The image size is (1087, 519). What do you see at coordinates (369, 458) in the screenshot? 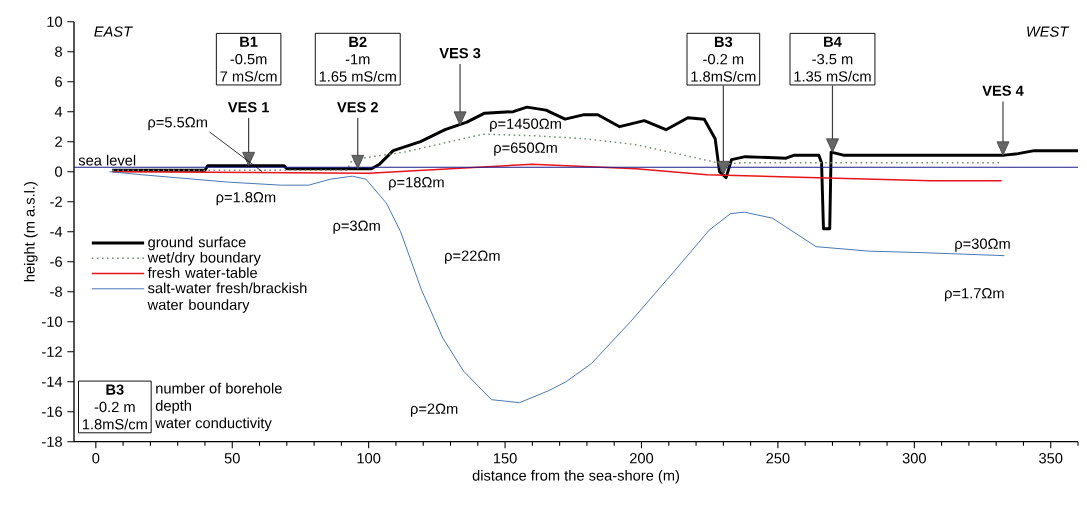
I see `x-tick-label: 100` at bounding box center [369, 458].